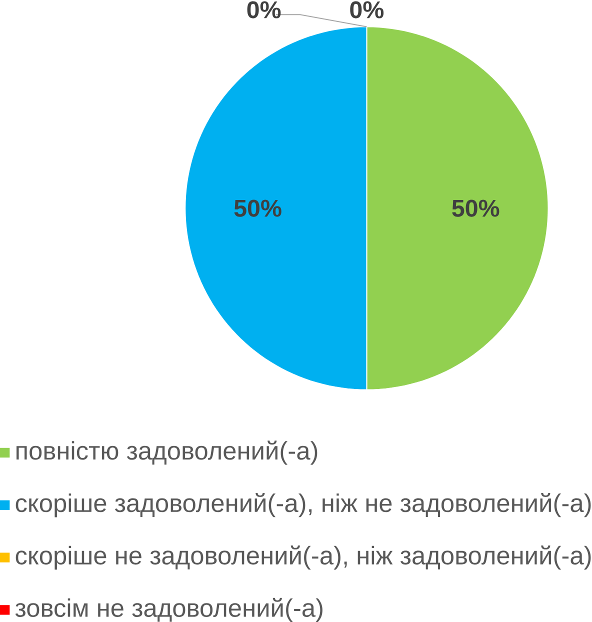 The image size is (592, 622). What do you see at coordinates (168, 610) in the screenshot?
I see `legend-label: зовсім не задоволений(-а)` at bounding box center [168, 610].